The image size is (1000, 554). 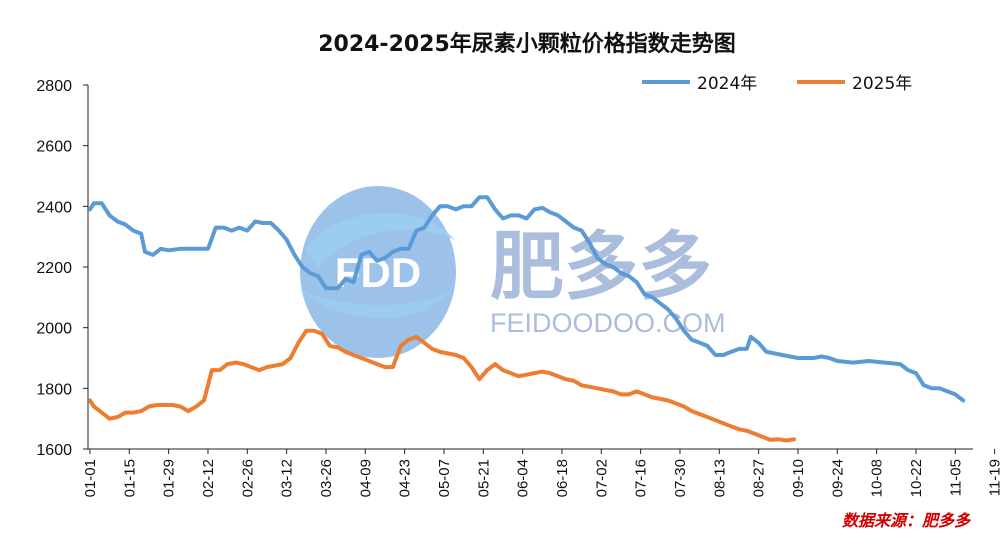 What do you see at coordinates (641, 478) in the screenshot?
I see `x-tick-label: 07-16` at bounding box center [641, 478].